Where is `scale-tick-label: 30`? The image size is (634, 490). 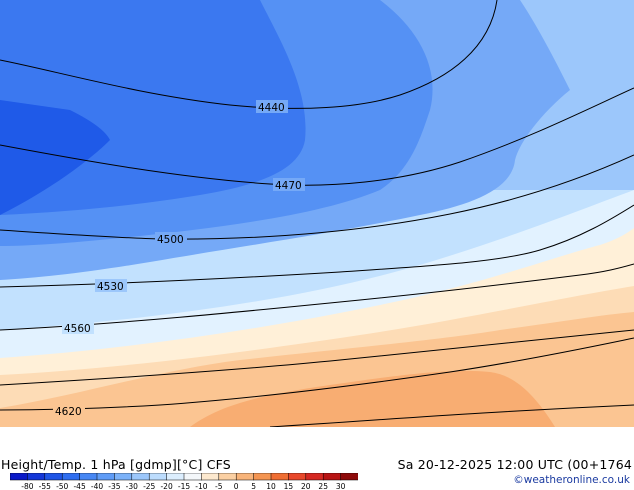
scale-tick-label: 30 is located at coordinates (341, 486).